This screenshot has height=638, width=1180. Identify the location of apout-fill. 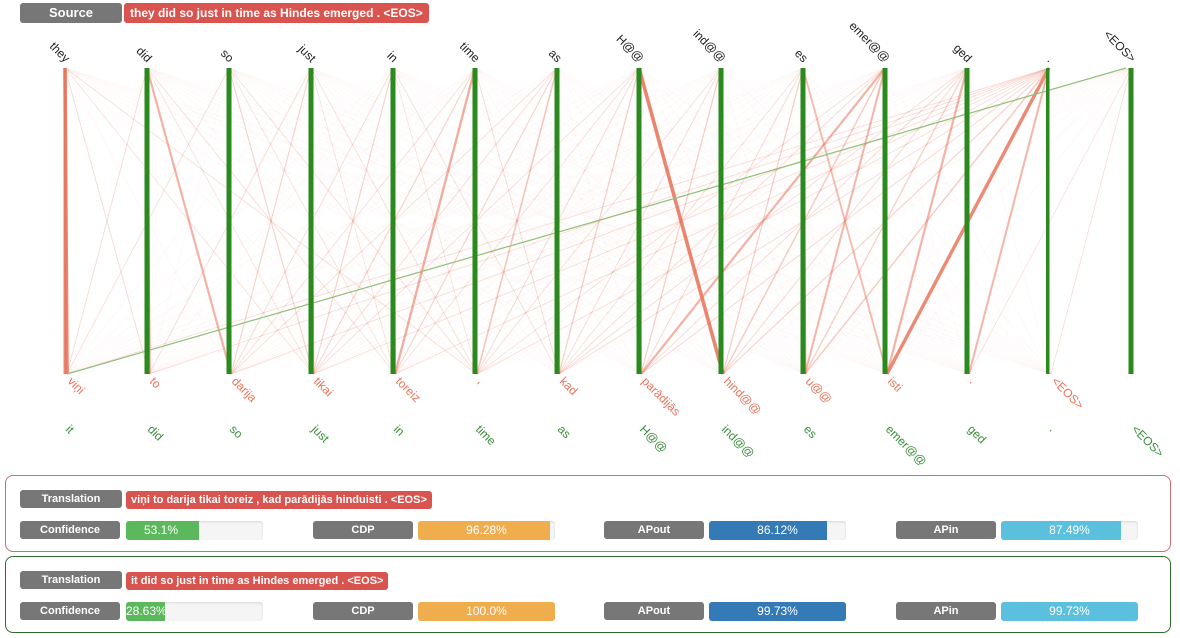
(768, 530).